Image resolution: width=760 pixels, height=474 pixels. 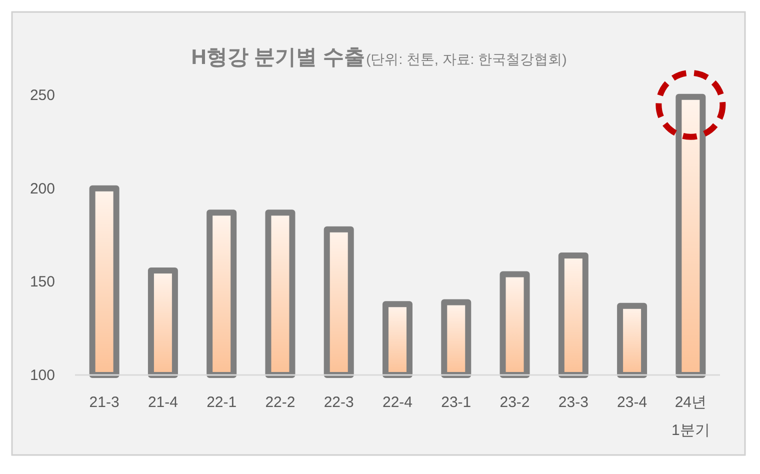 What do you see at coordinates (42, 95) in the screenshot?
I see `y-tick-label: 250` at bounding box center [42, 95].